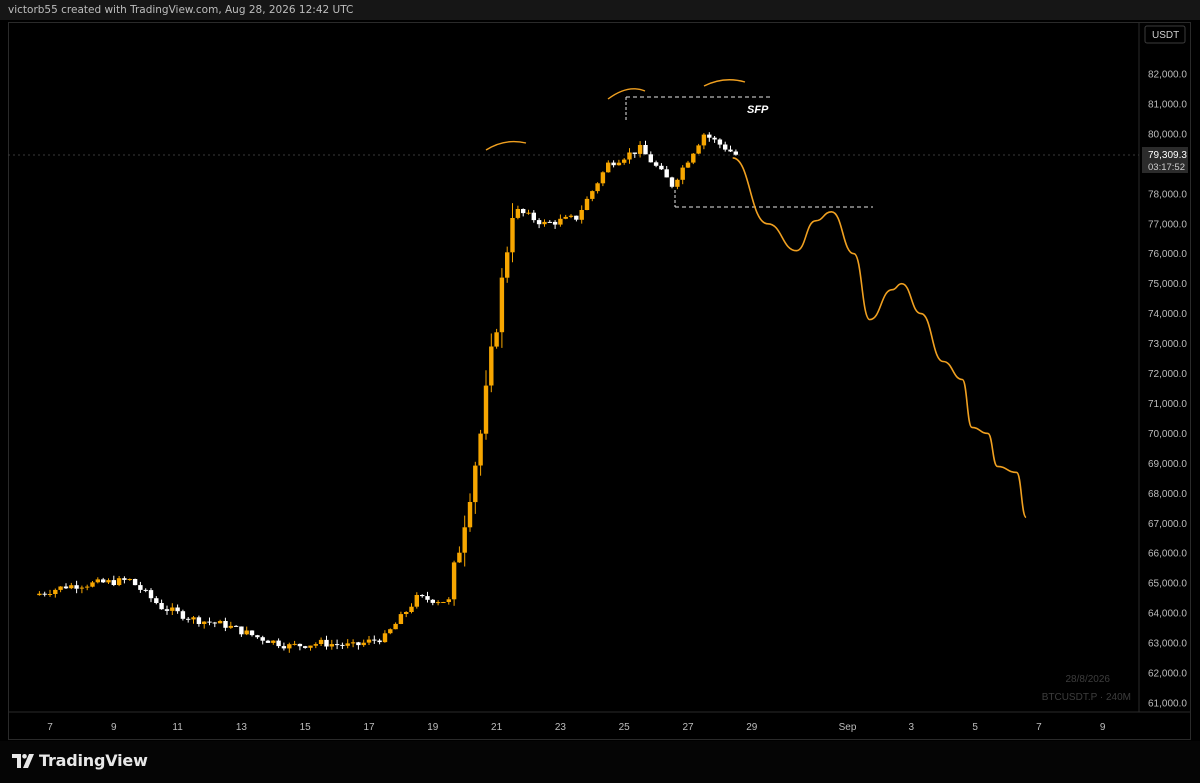 The height and width of the screenshot is (783, 1200). Describe the element at coordinates (497, 727) in the screenshot. I see `time-tick-label: 21` at that location.